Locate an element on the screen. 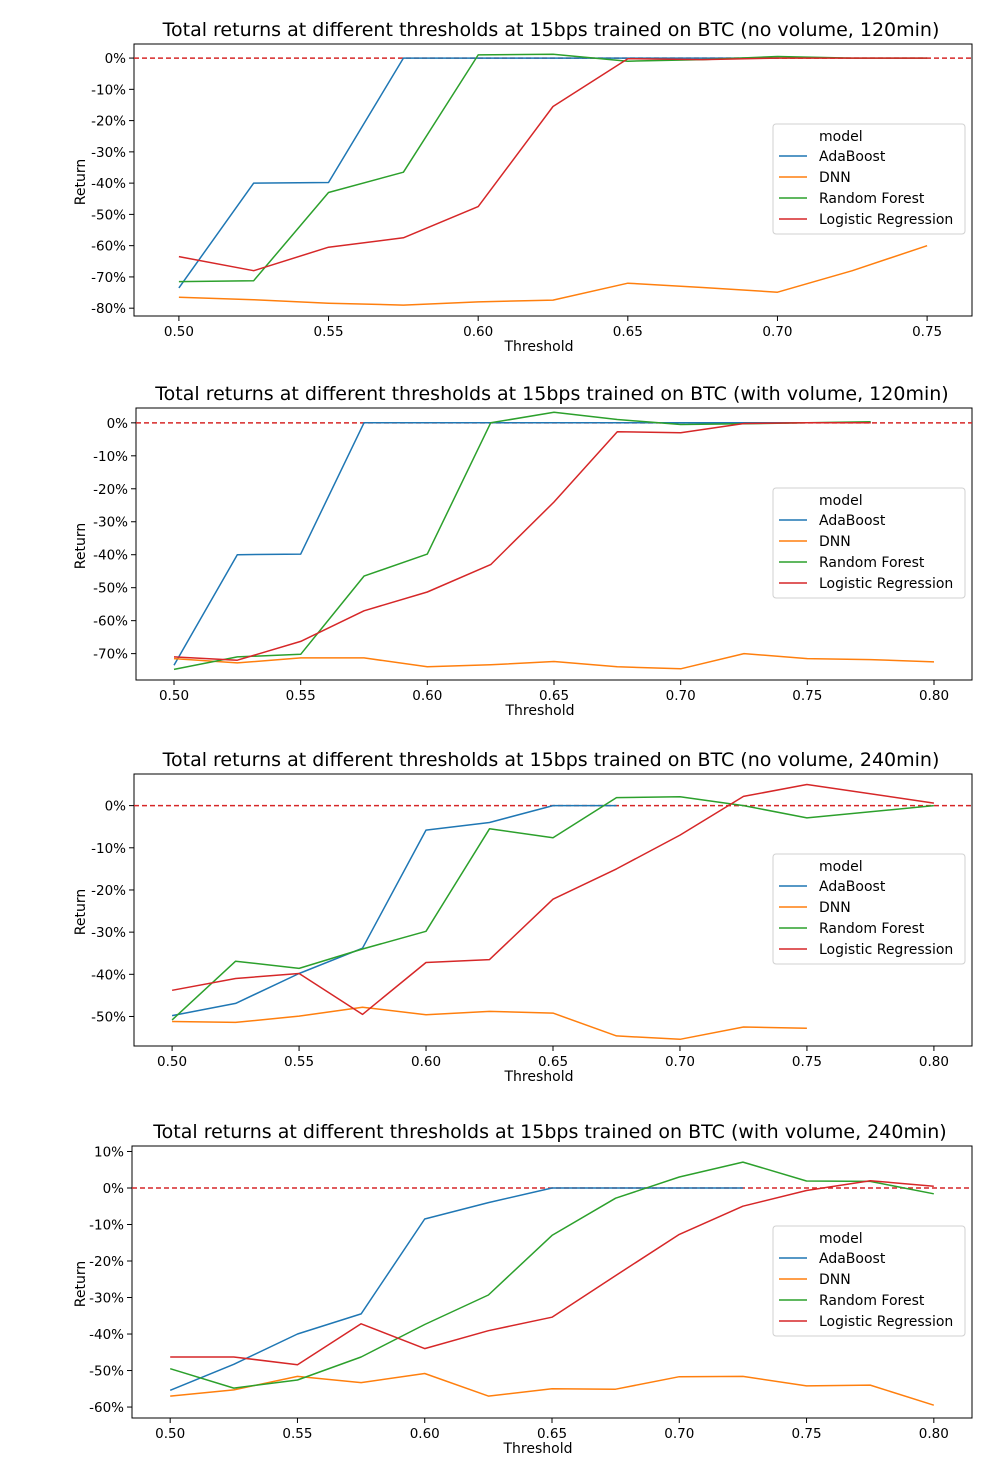 The width and height of the screenshot is (1006, 1472). y-tick-label: 10% is located at coordinates (109, 1152).